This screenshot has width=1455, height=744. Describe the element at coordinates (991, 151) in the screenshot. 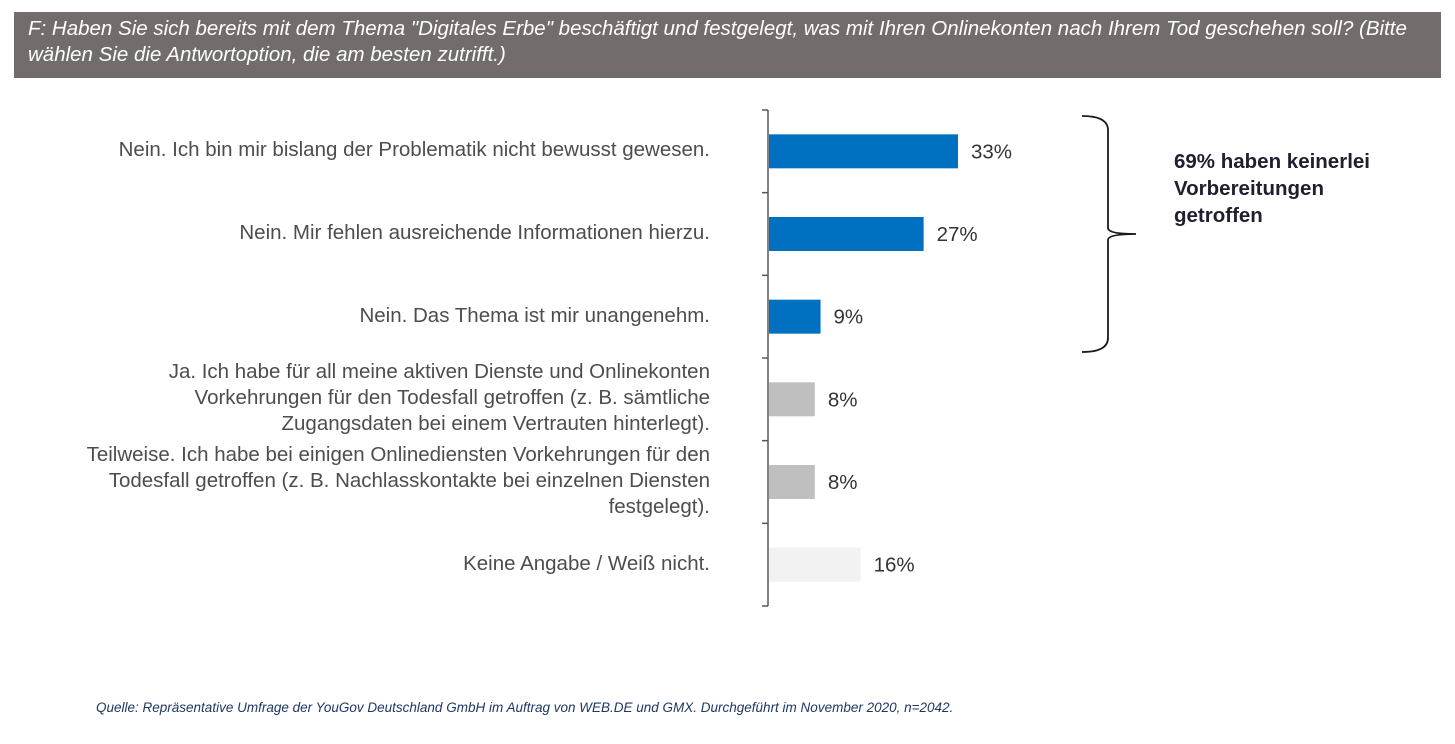

I see `data-label: 33%` at that location.